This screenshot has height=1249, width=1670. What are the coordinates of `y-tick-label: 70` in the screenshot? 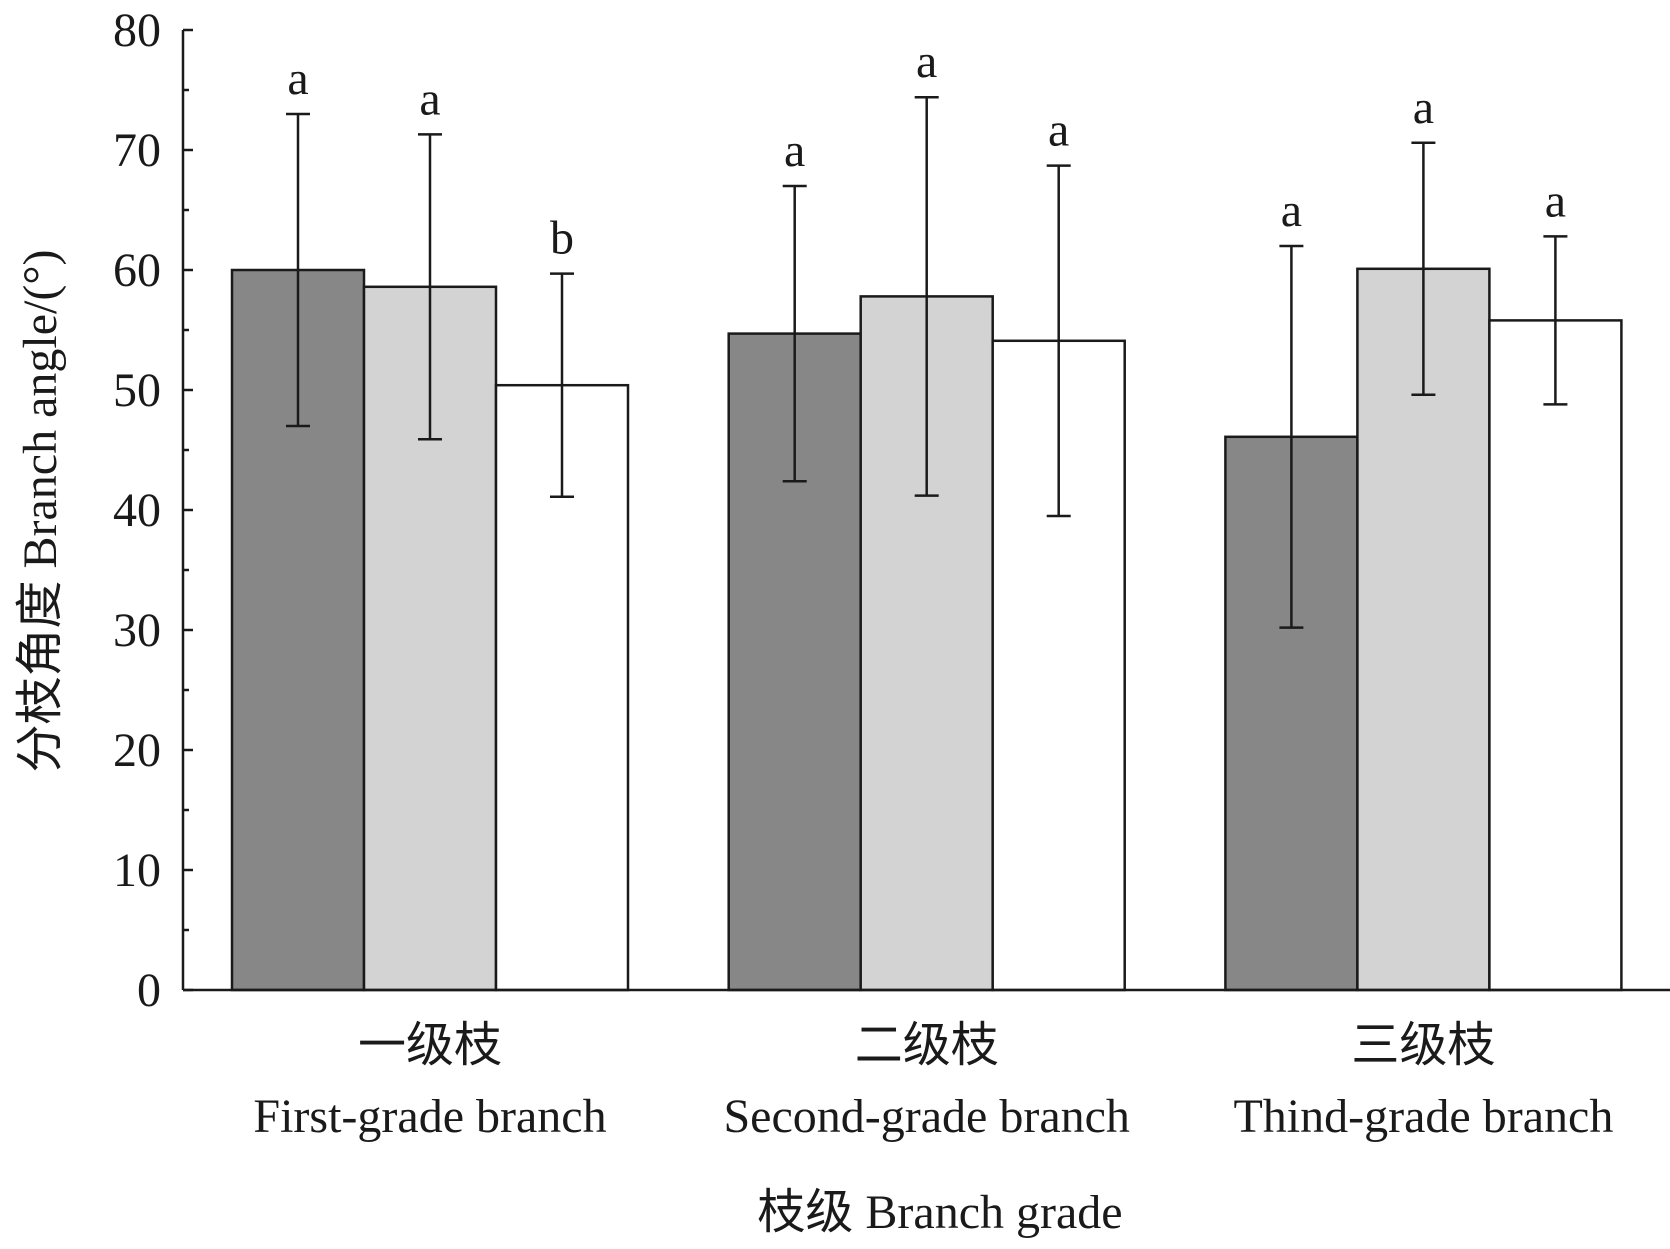 It's located at (137, 150).